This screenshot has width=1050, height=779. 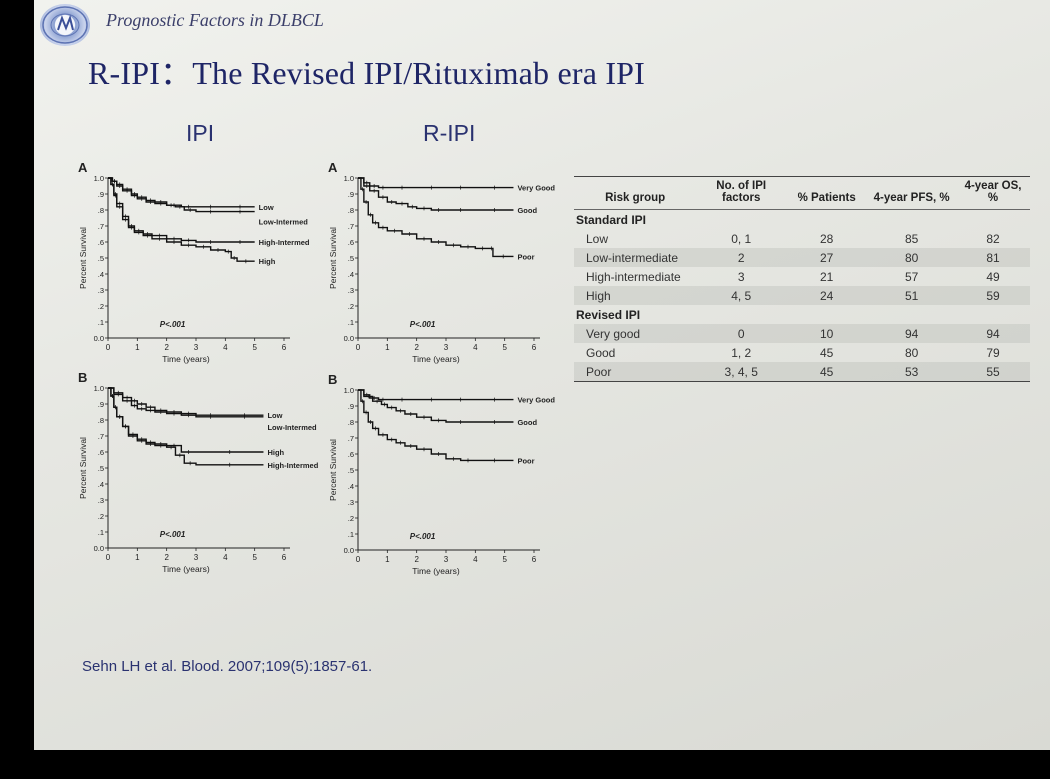 What do you see at coordinates (741, 238) in the screenshot?
I see `cell-factors: 0, 1` at bounding box center [741, 238].